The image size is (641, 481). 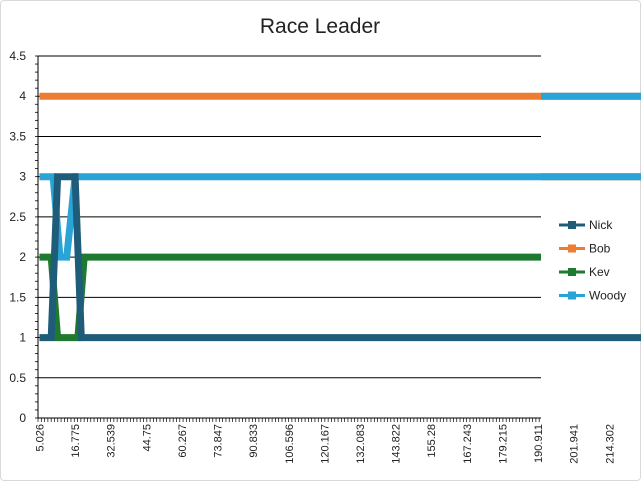 What do you see at coordinates (219, 441) in the screenshot?
I see `x-tick-label: 73.847` at bounding box center [219, 441].